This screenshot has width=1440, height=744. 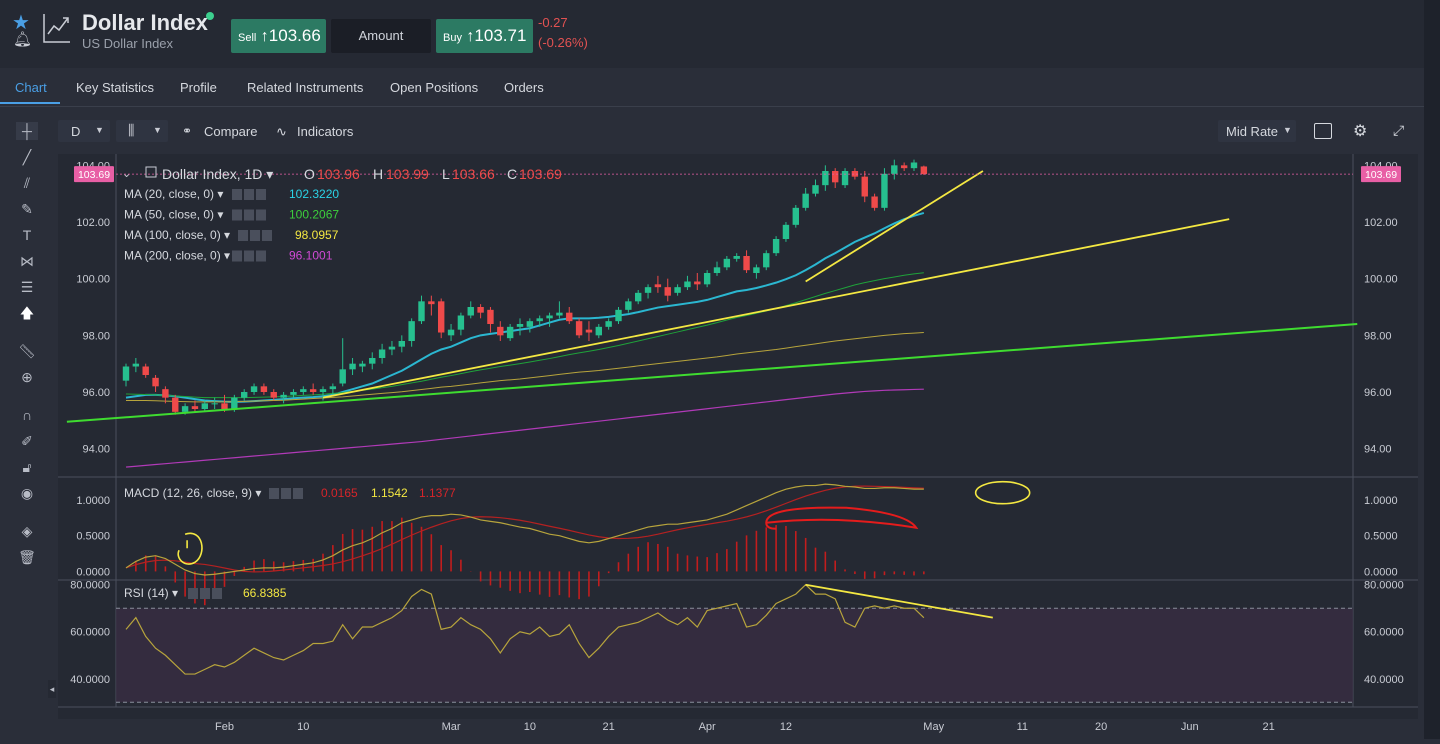 I want to click on indicators-icon: ∿, so click(x=281, y=131).